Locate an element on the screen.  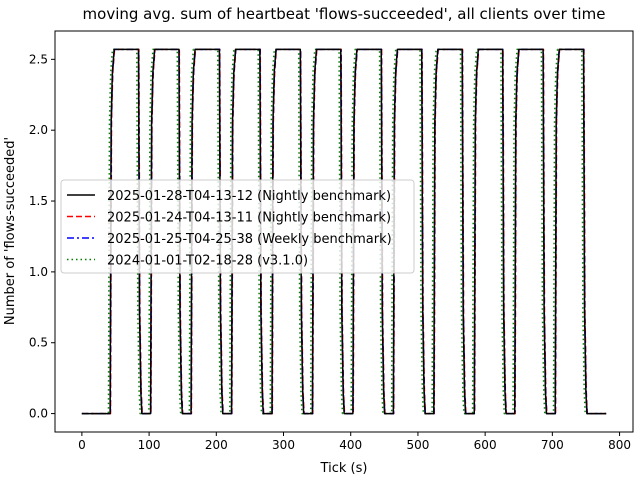
x-tick-label: 500 is located at coordinates (417, 445).